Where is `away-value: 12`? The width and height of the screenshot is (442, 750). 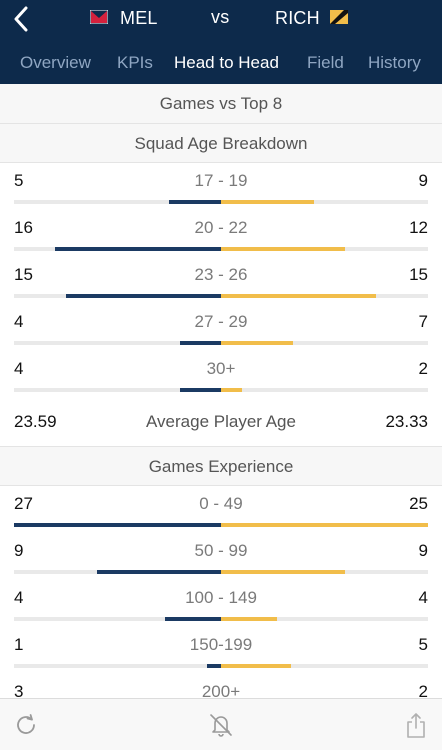
away-value: 12 is located at coordinates (418, 227).